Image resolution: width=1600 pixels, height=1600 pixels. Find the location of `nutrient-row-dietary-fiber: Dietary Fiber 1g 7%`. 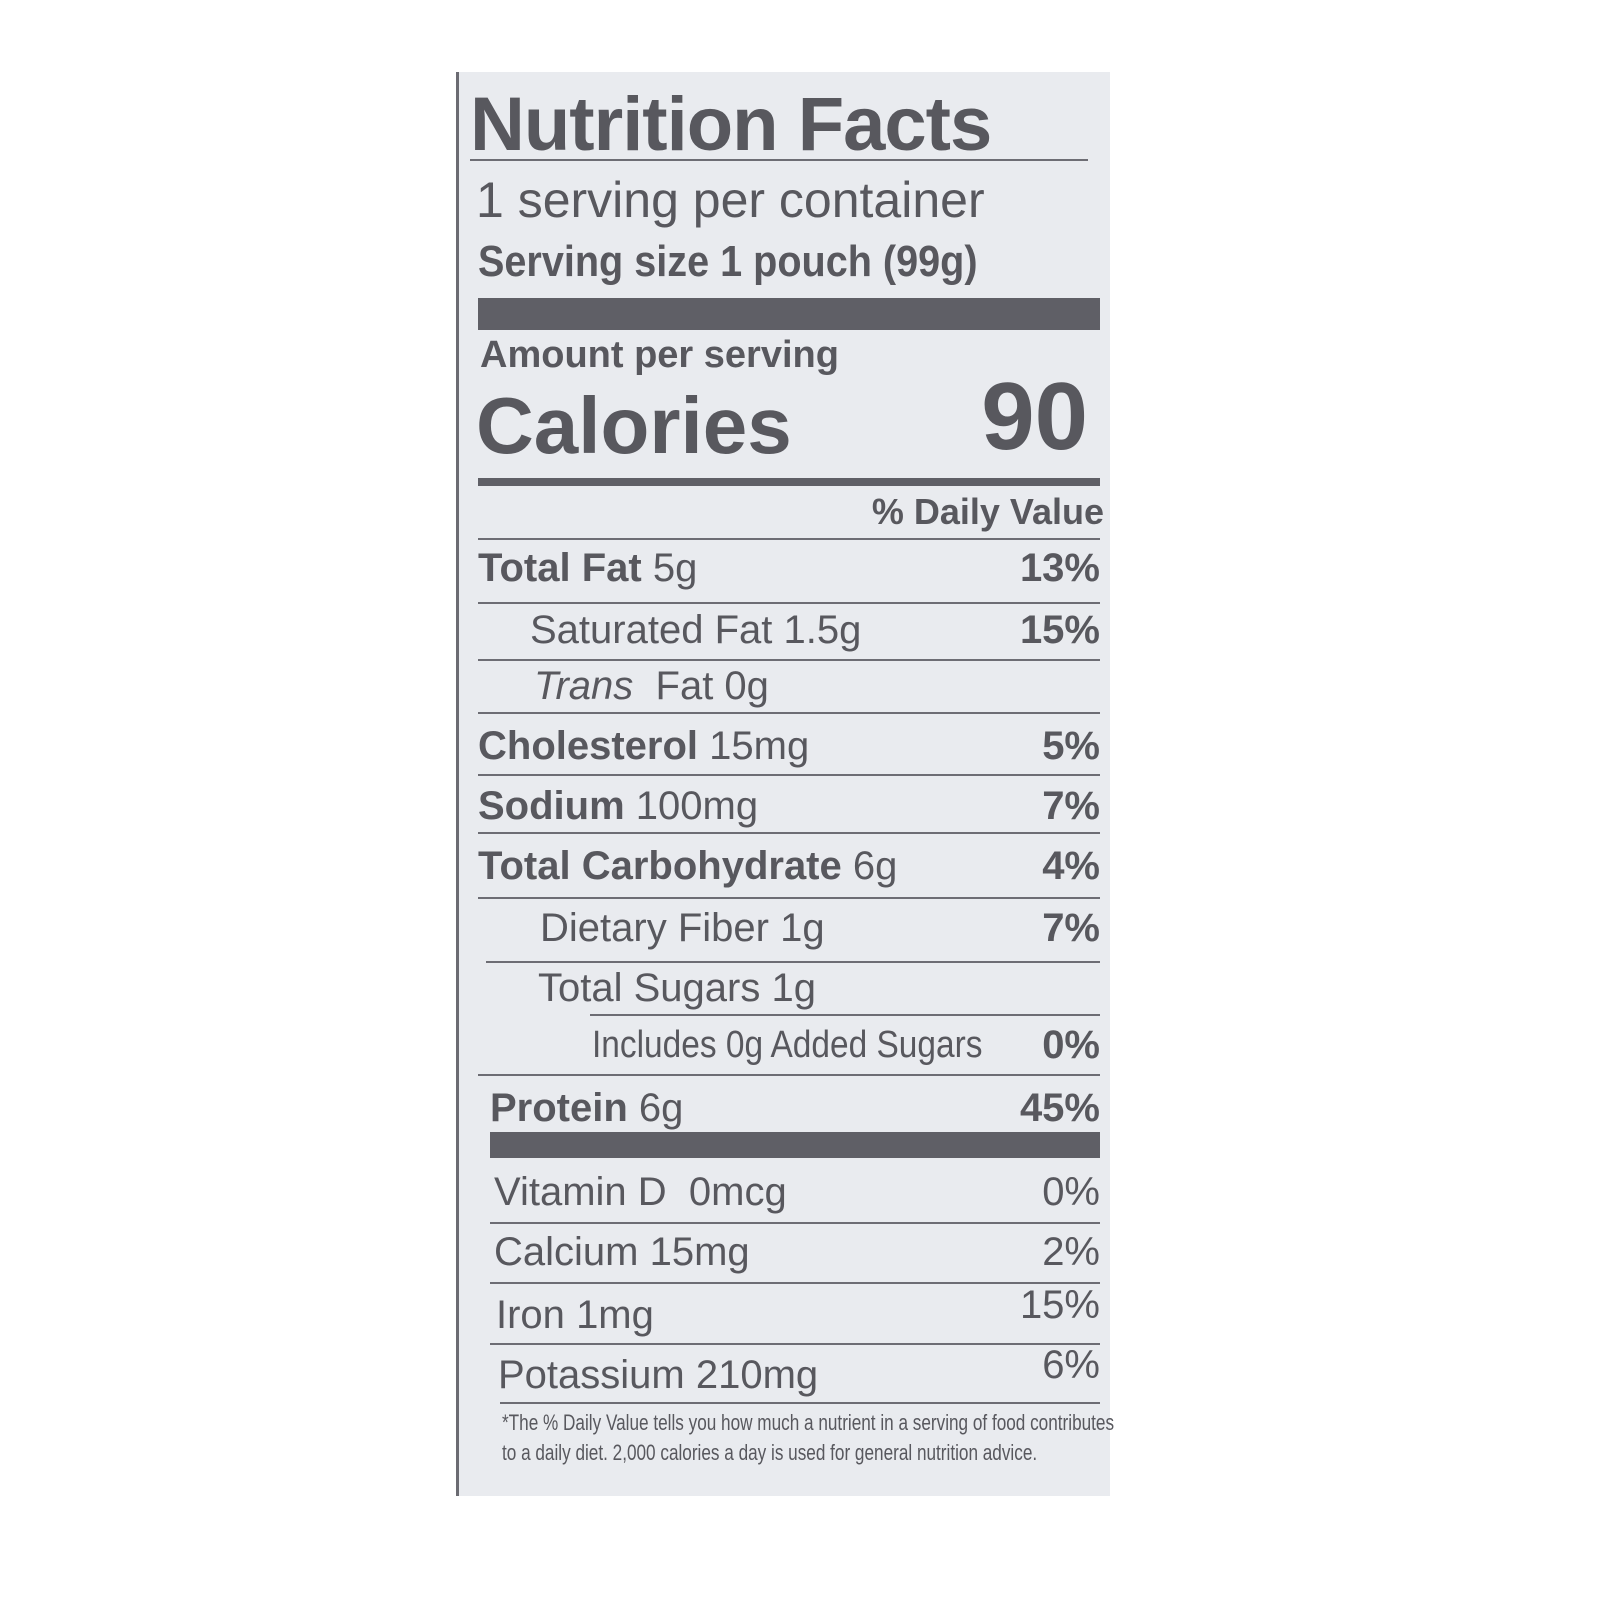

nutrient-row-dietary-fiber: Dietary Fiber 1g 7% is located at coordinates (820, 928).